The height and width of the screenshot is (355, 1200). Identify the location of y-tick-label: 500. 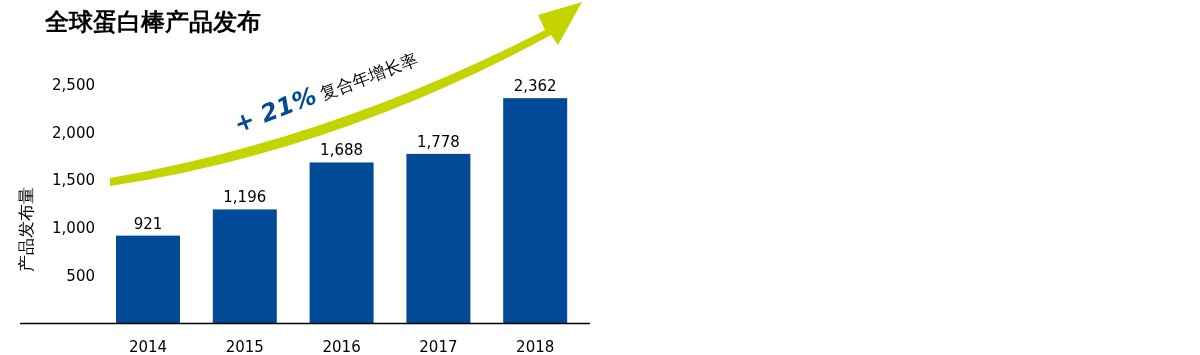
(80, 275).